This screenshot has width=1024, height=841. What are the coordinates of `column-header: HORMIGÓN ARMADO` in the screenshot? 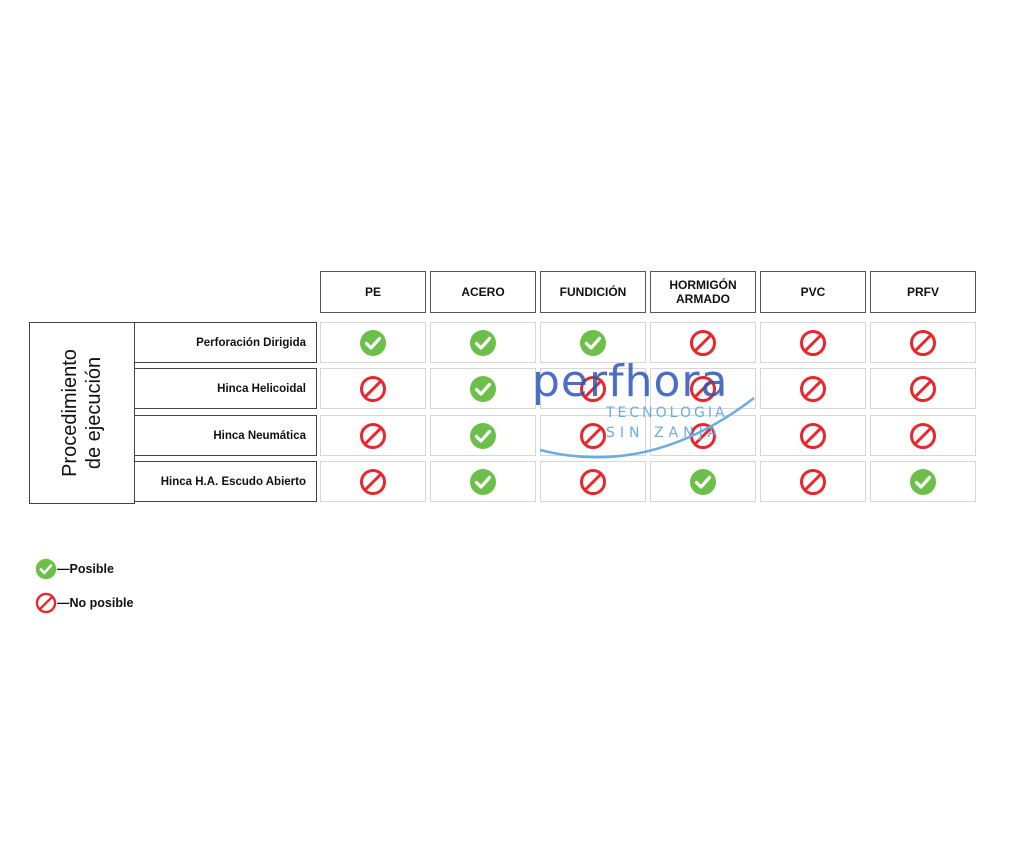 It's located at (703, 292).